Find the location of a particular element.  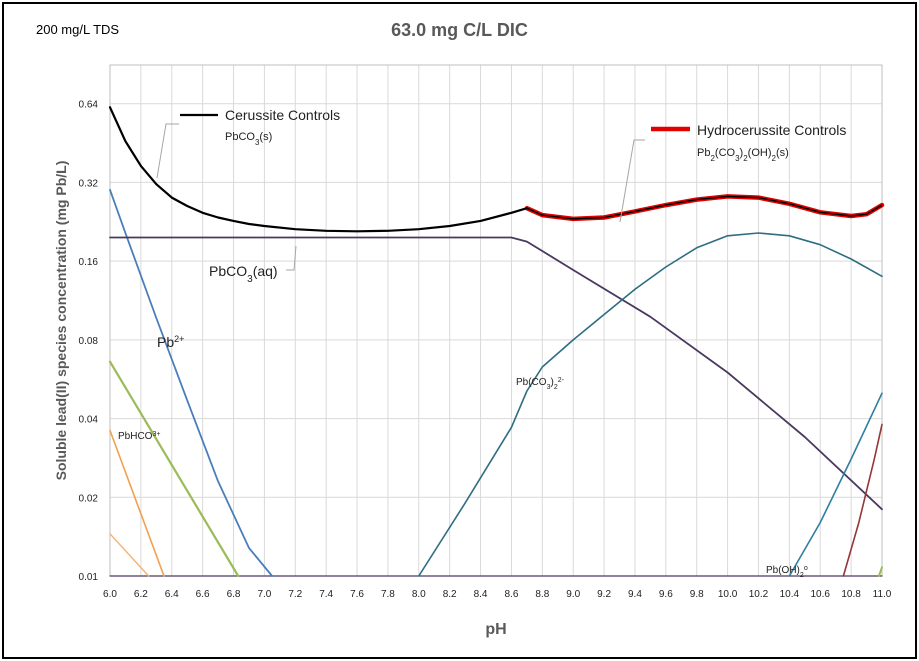

x-tick-label: 10.4 is located at coordinates (790, 594).